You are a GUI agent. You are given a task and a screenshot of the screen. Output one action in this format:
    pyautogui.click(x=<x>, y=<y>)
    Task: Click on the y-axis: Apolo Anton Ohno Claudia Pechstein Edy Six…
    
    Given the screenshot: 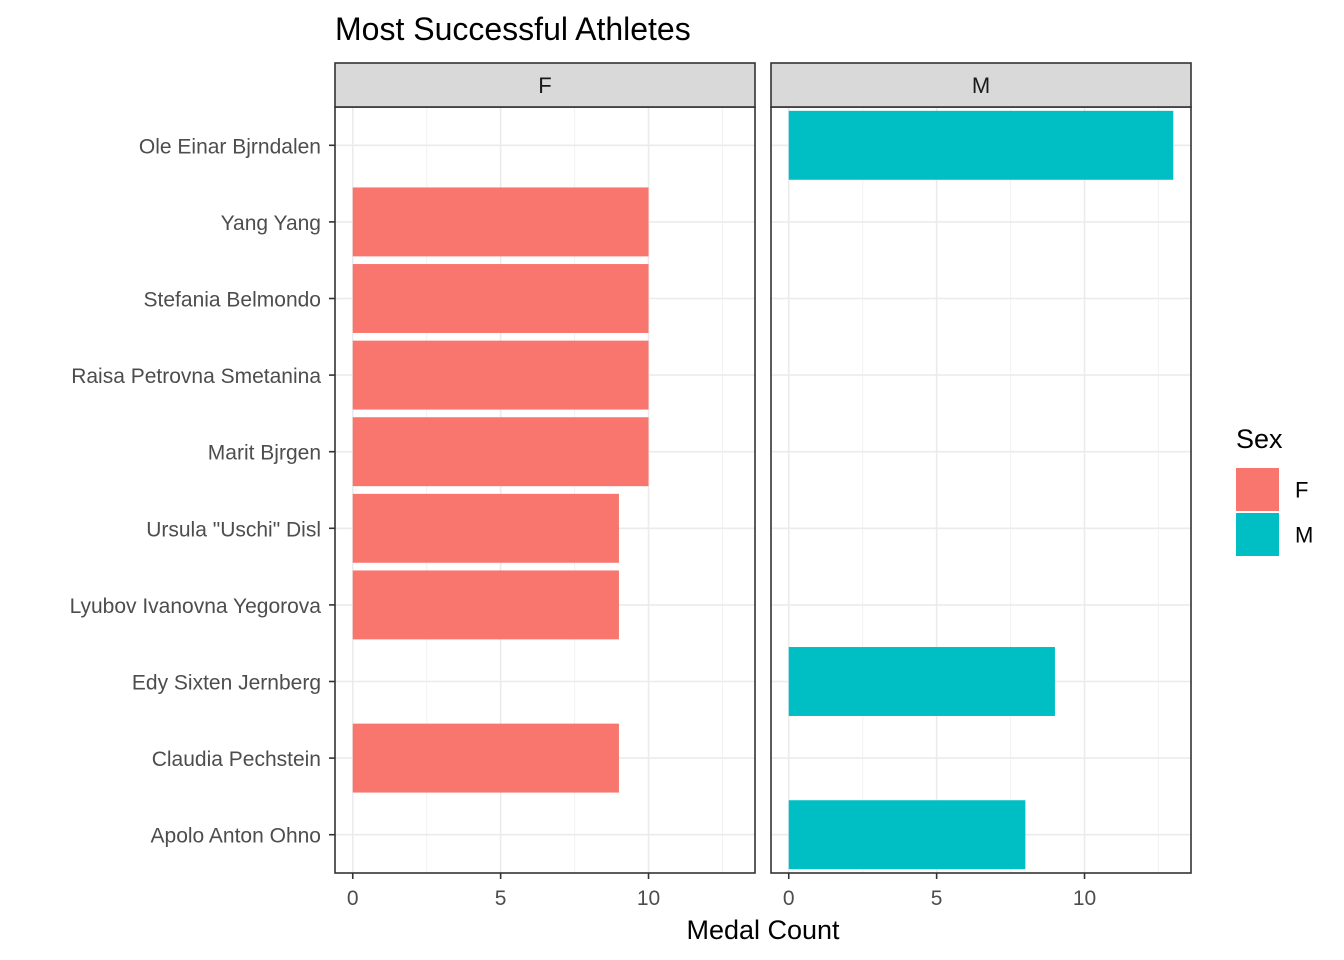 What is the action you would take?
    pyautogui.click(x=202, y=491)
    